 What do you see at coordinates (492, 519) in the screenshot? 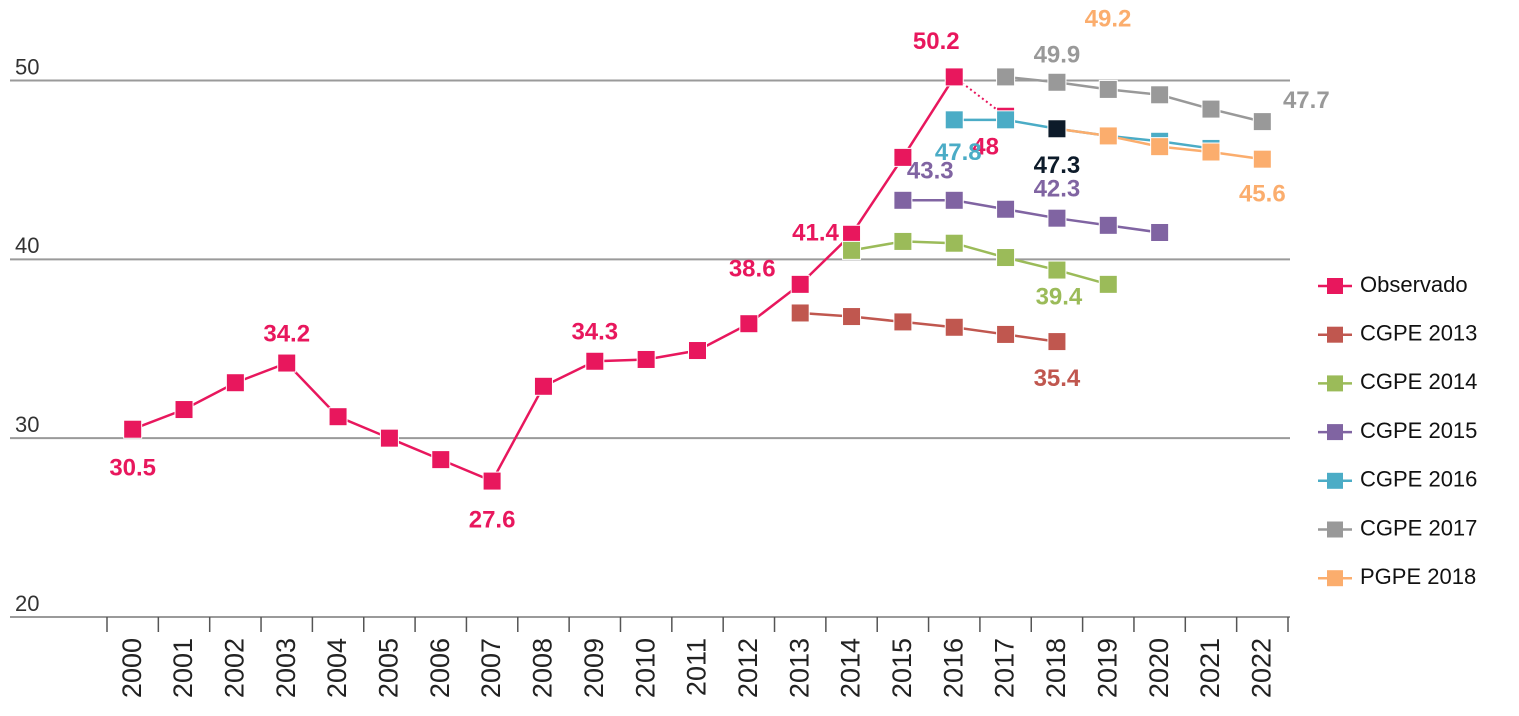
I see `data-label: 27.6` at bounding box center [492, 519].